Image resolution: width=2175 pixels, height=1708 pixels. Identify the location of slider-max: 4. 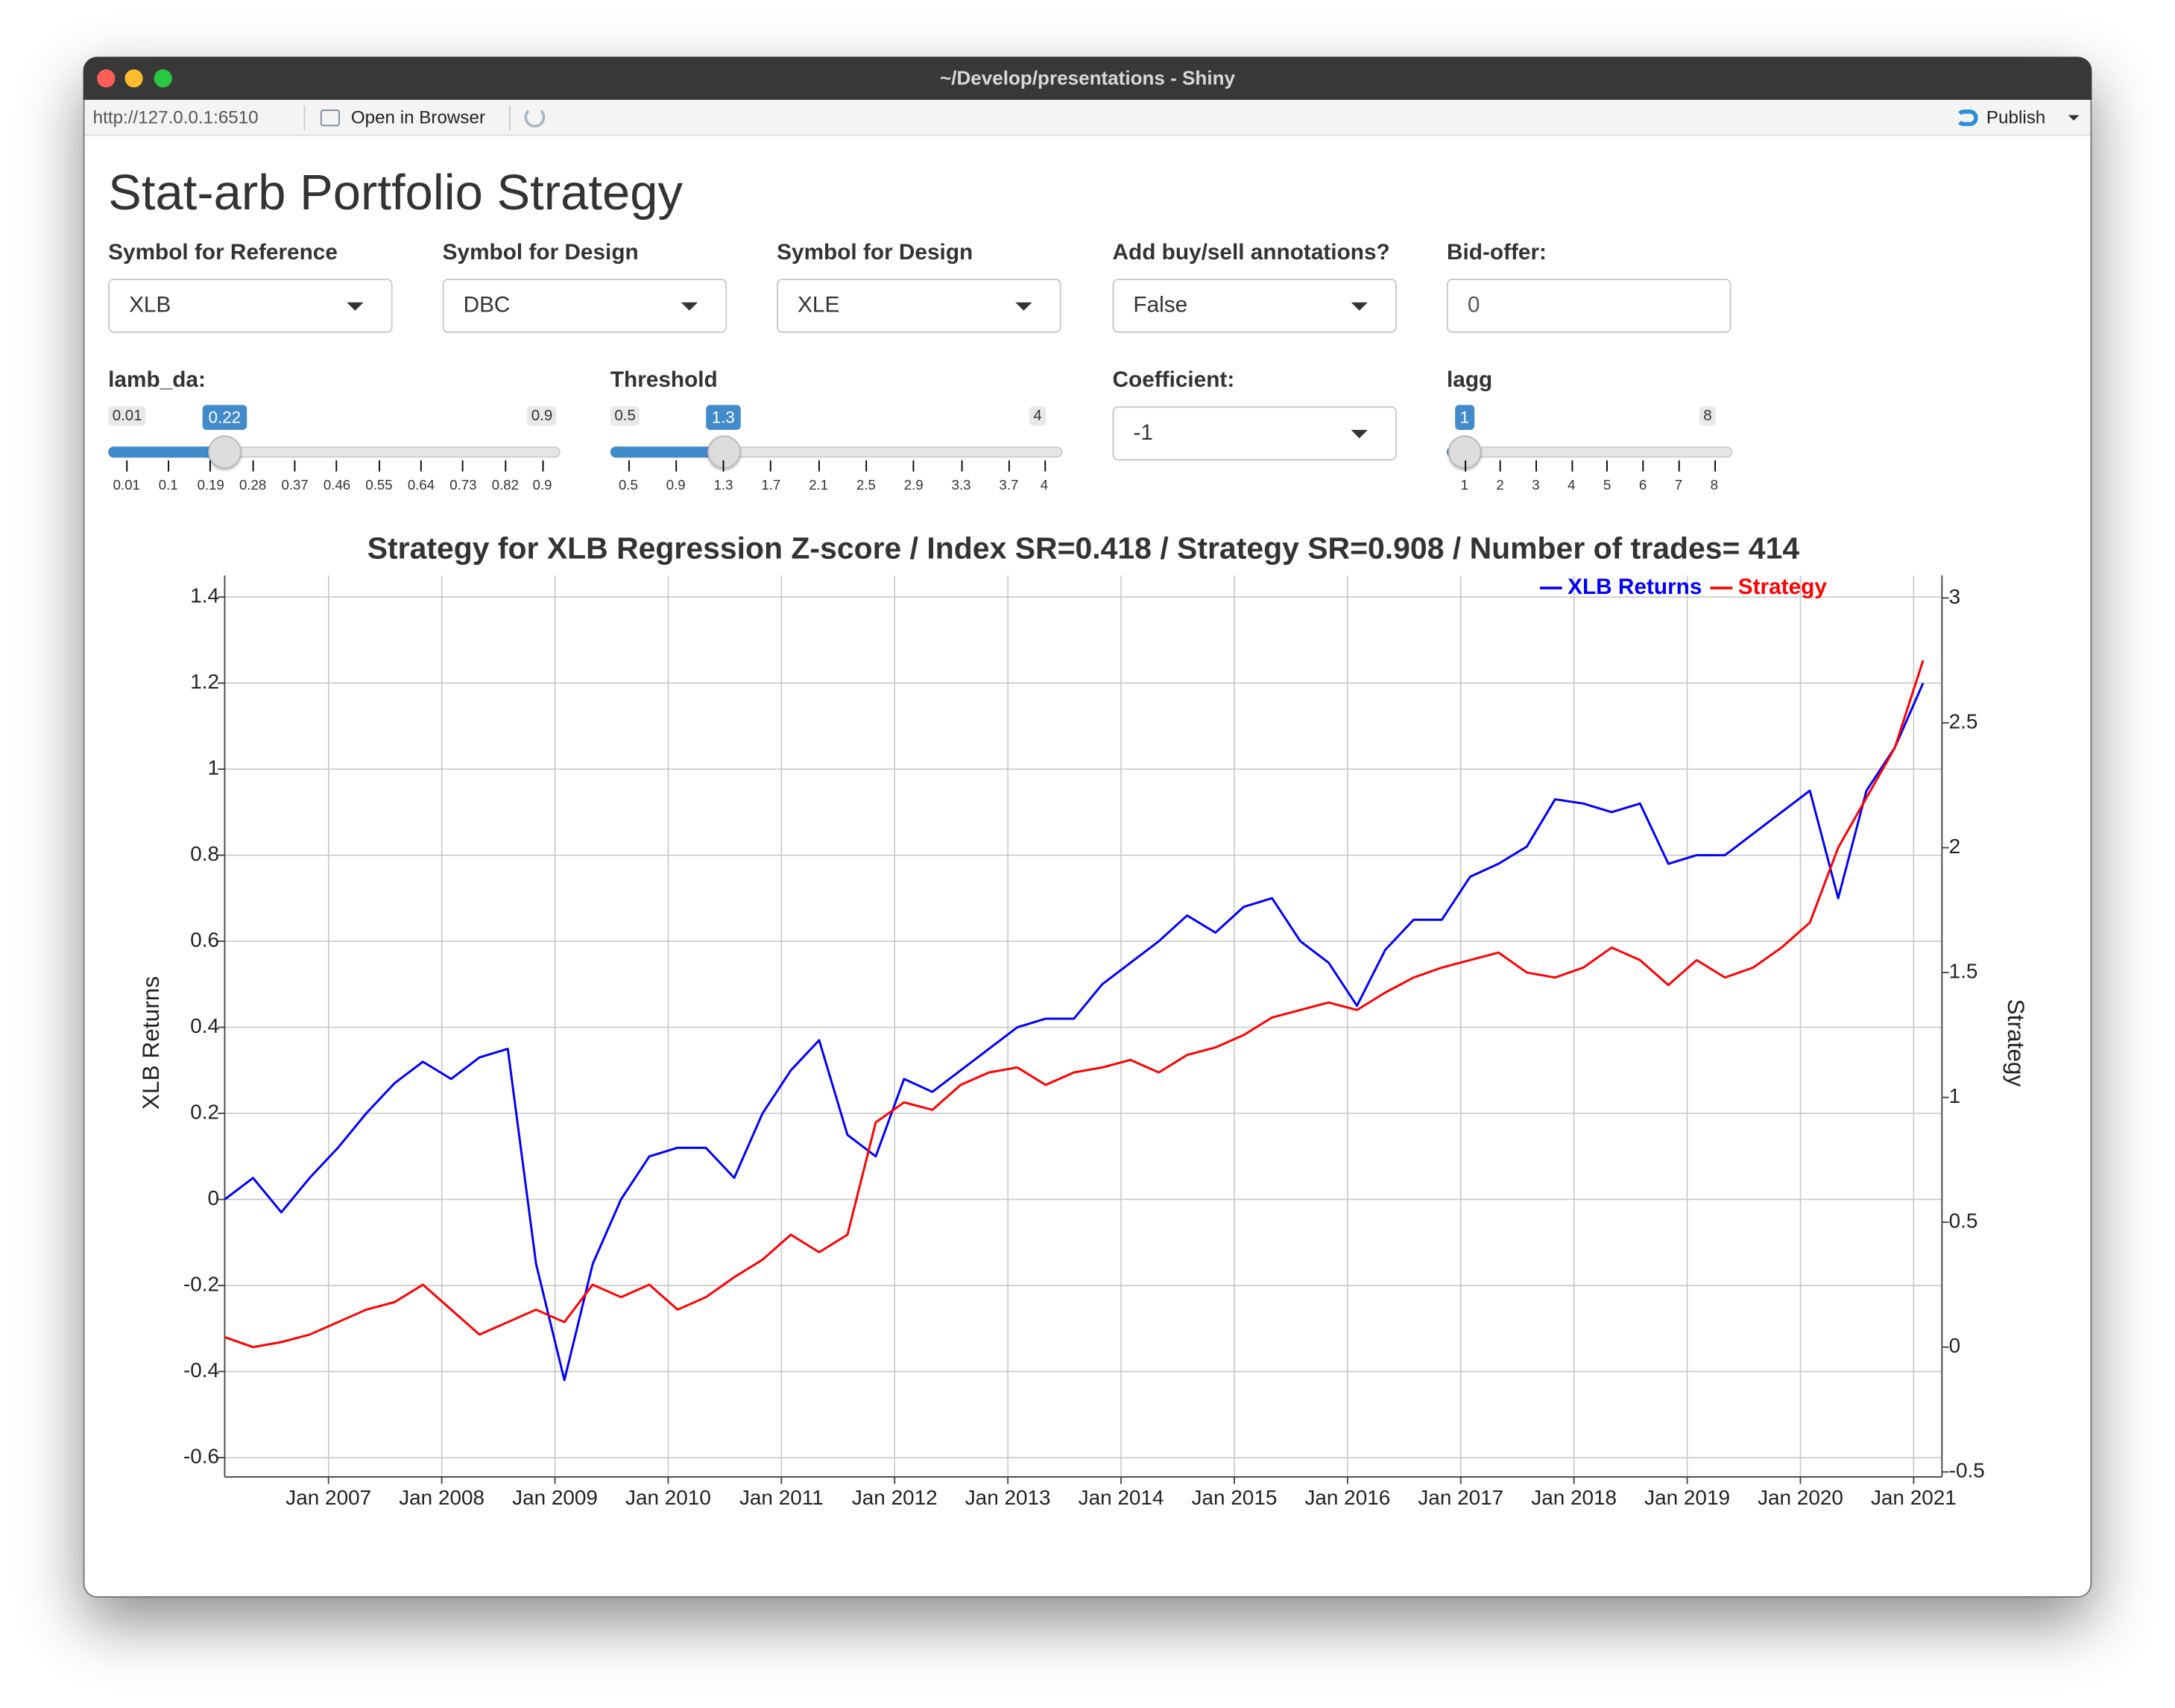
(1038, 416).